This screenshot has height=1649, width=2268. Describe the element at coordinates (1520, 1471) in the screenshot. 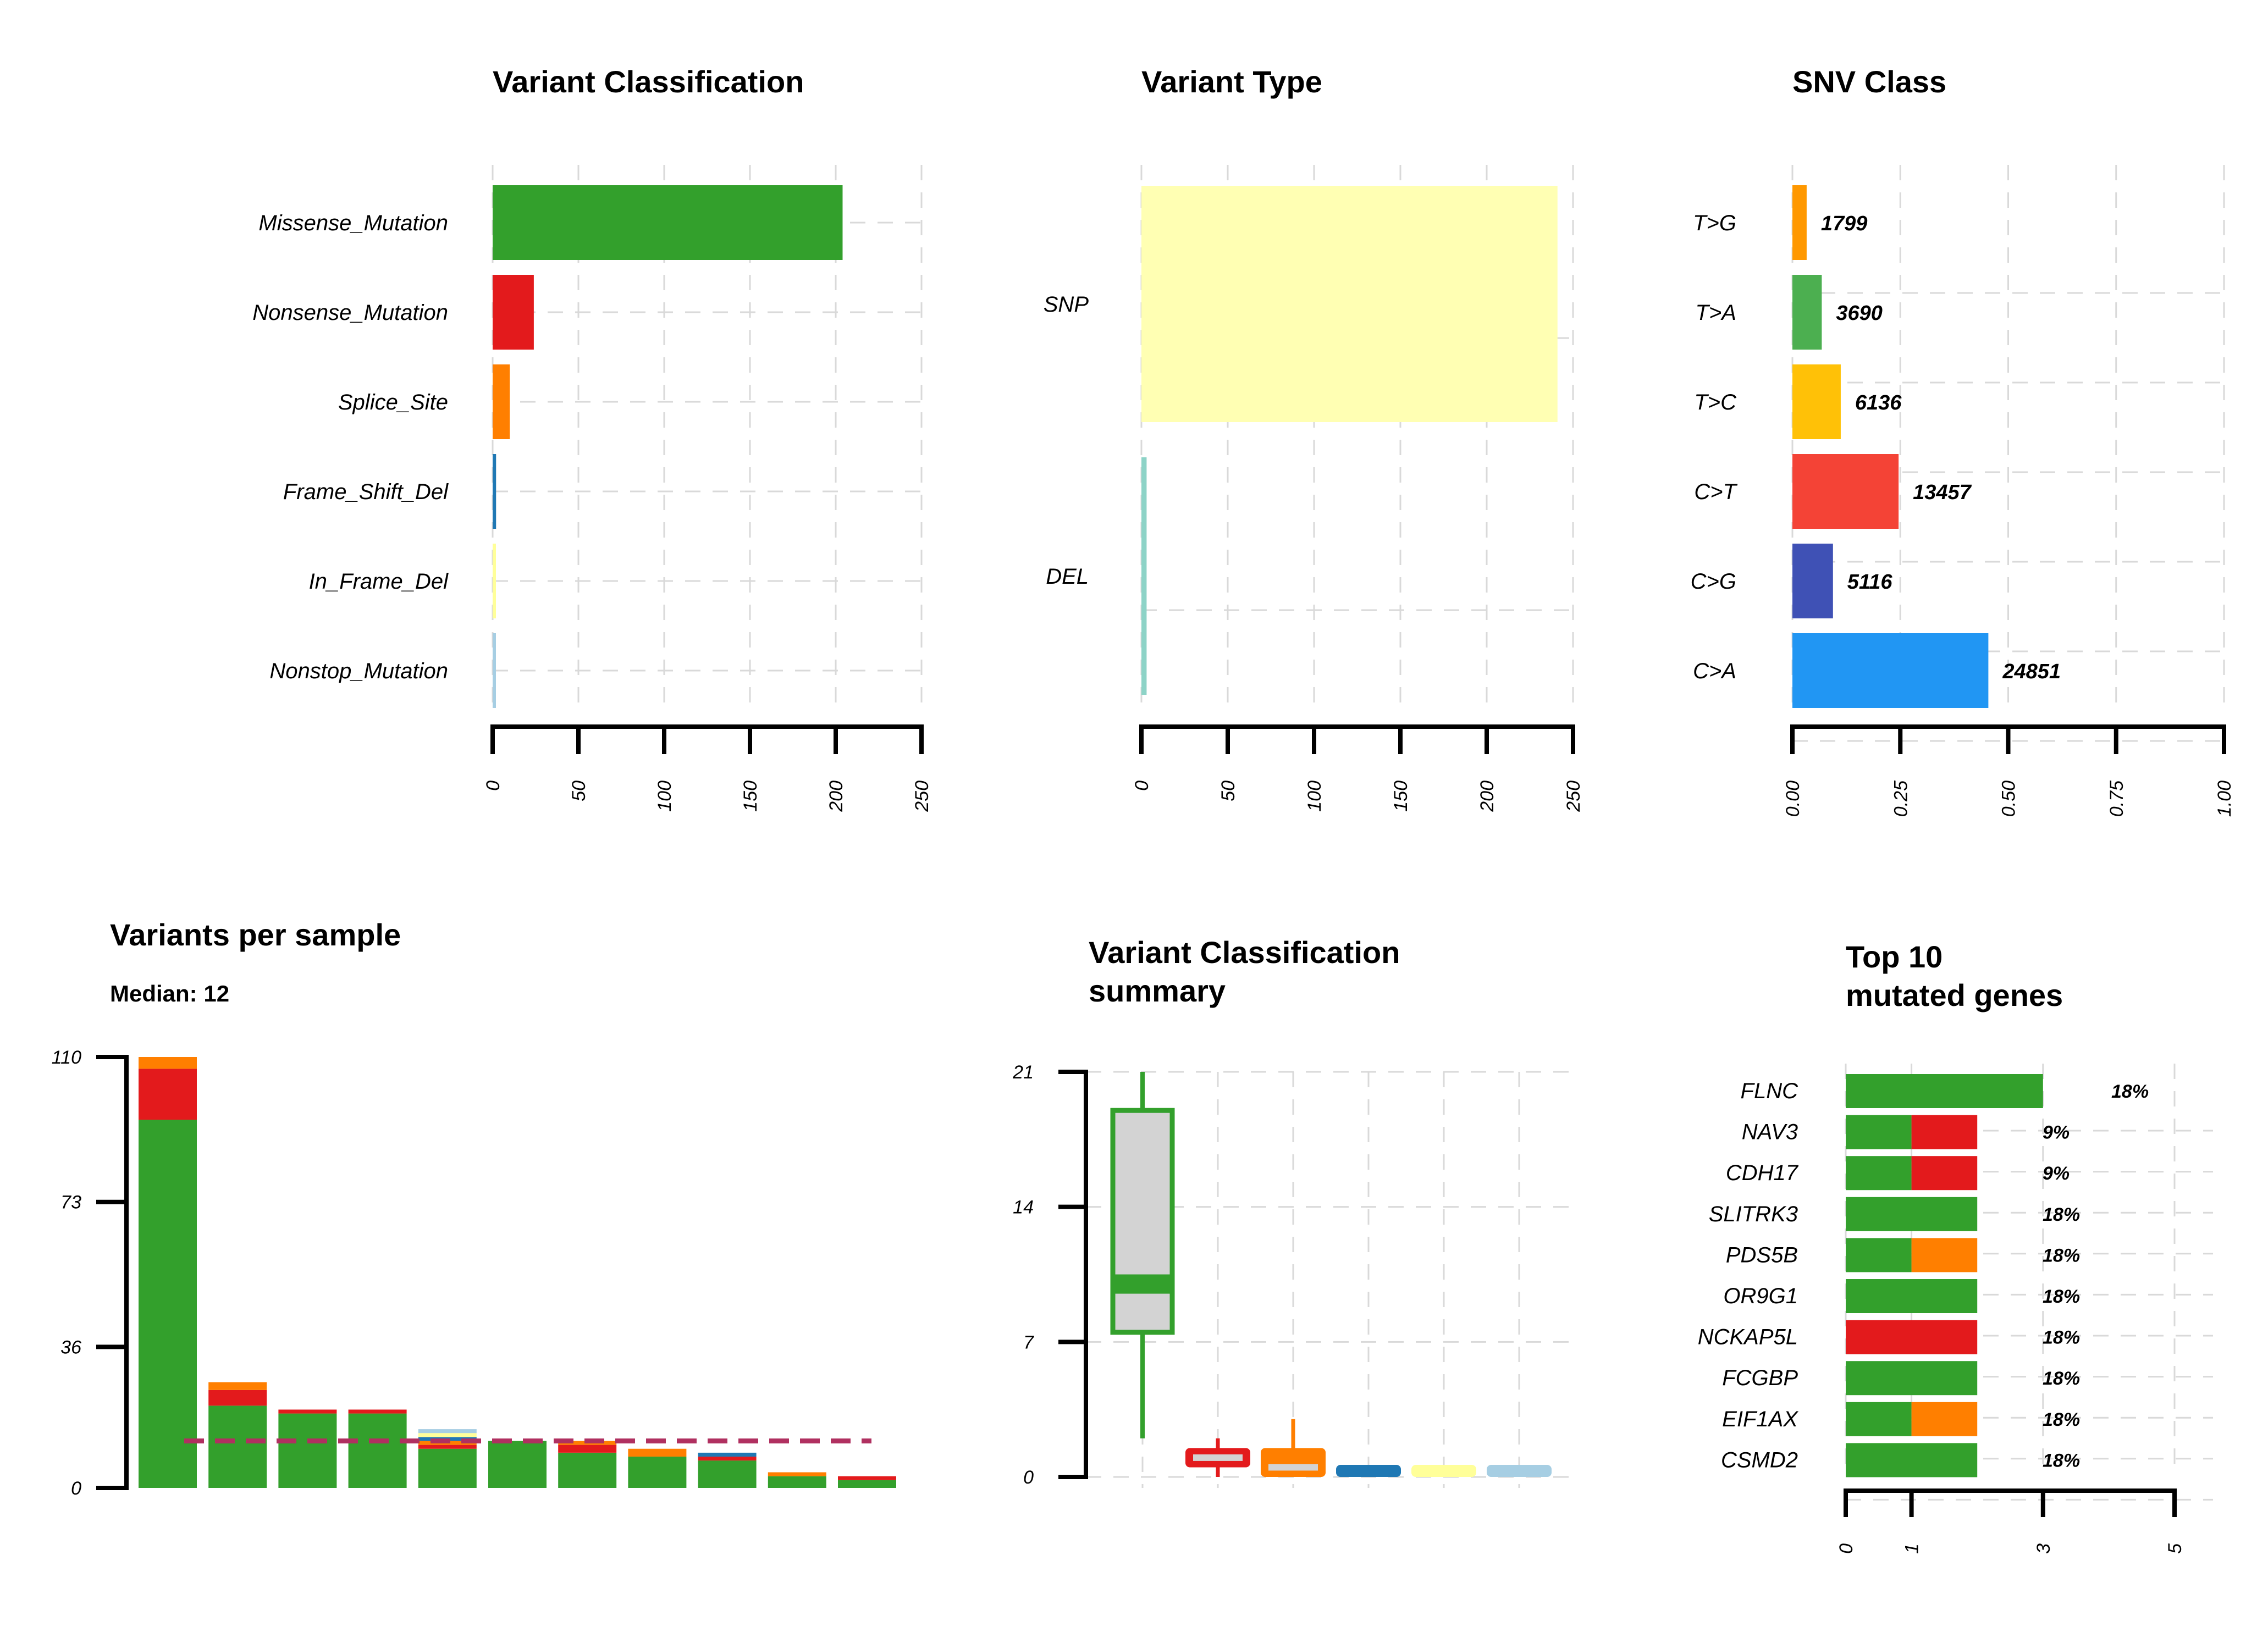

I see `box-nonstop-mutation` at that location.